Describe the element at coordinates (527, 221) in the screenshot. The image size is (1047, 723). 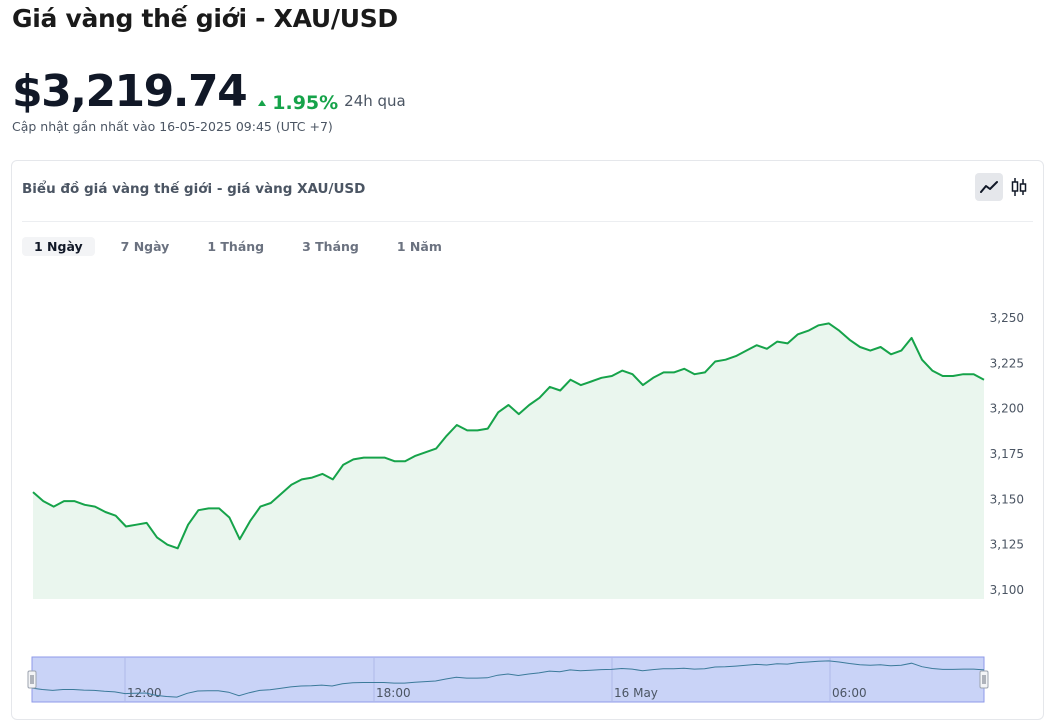
I see `card-divider` at that location.